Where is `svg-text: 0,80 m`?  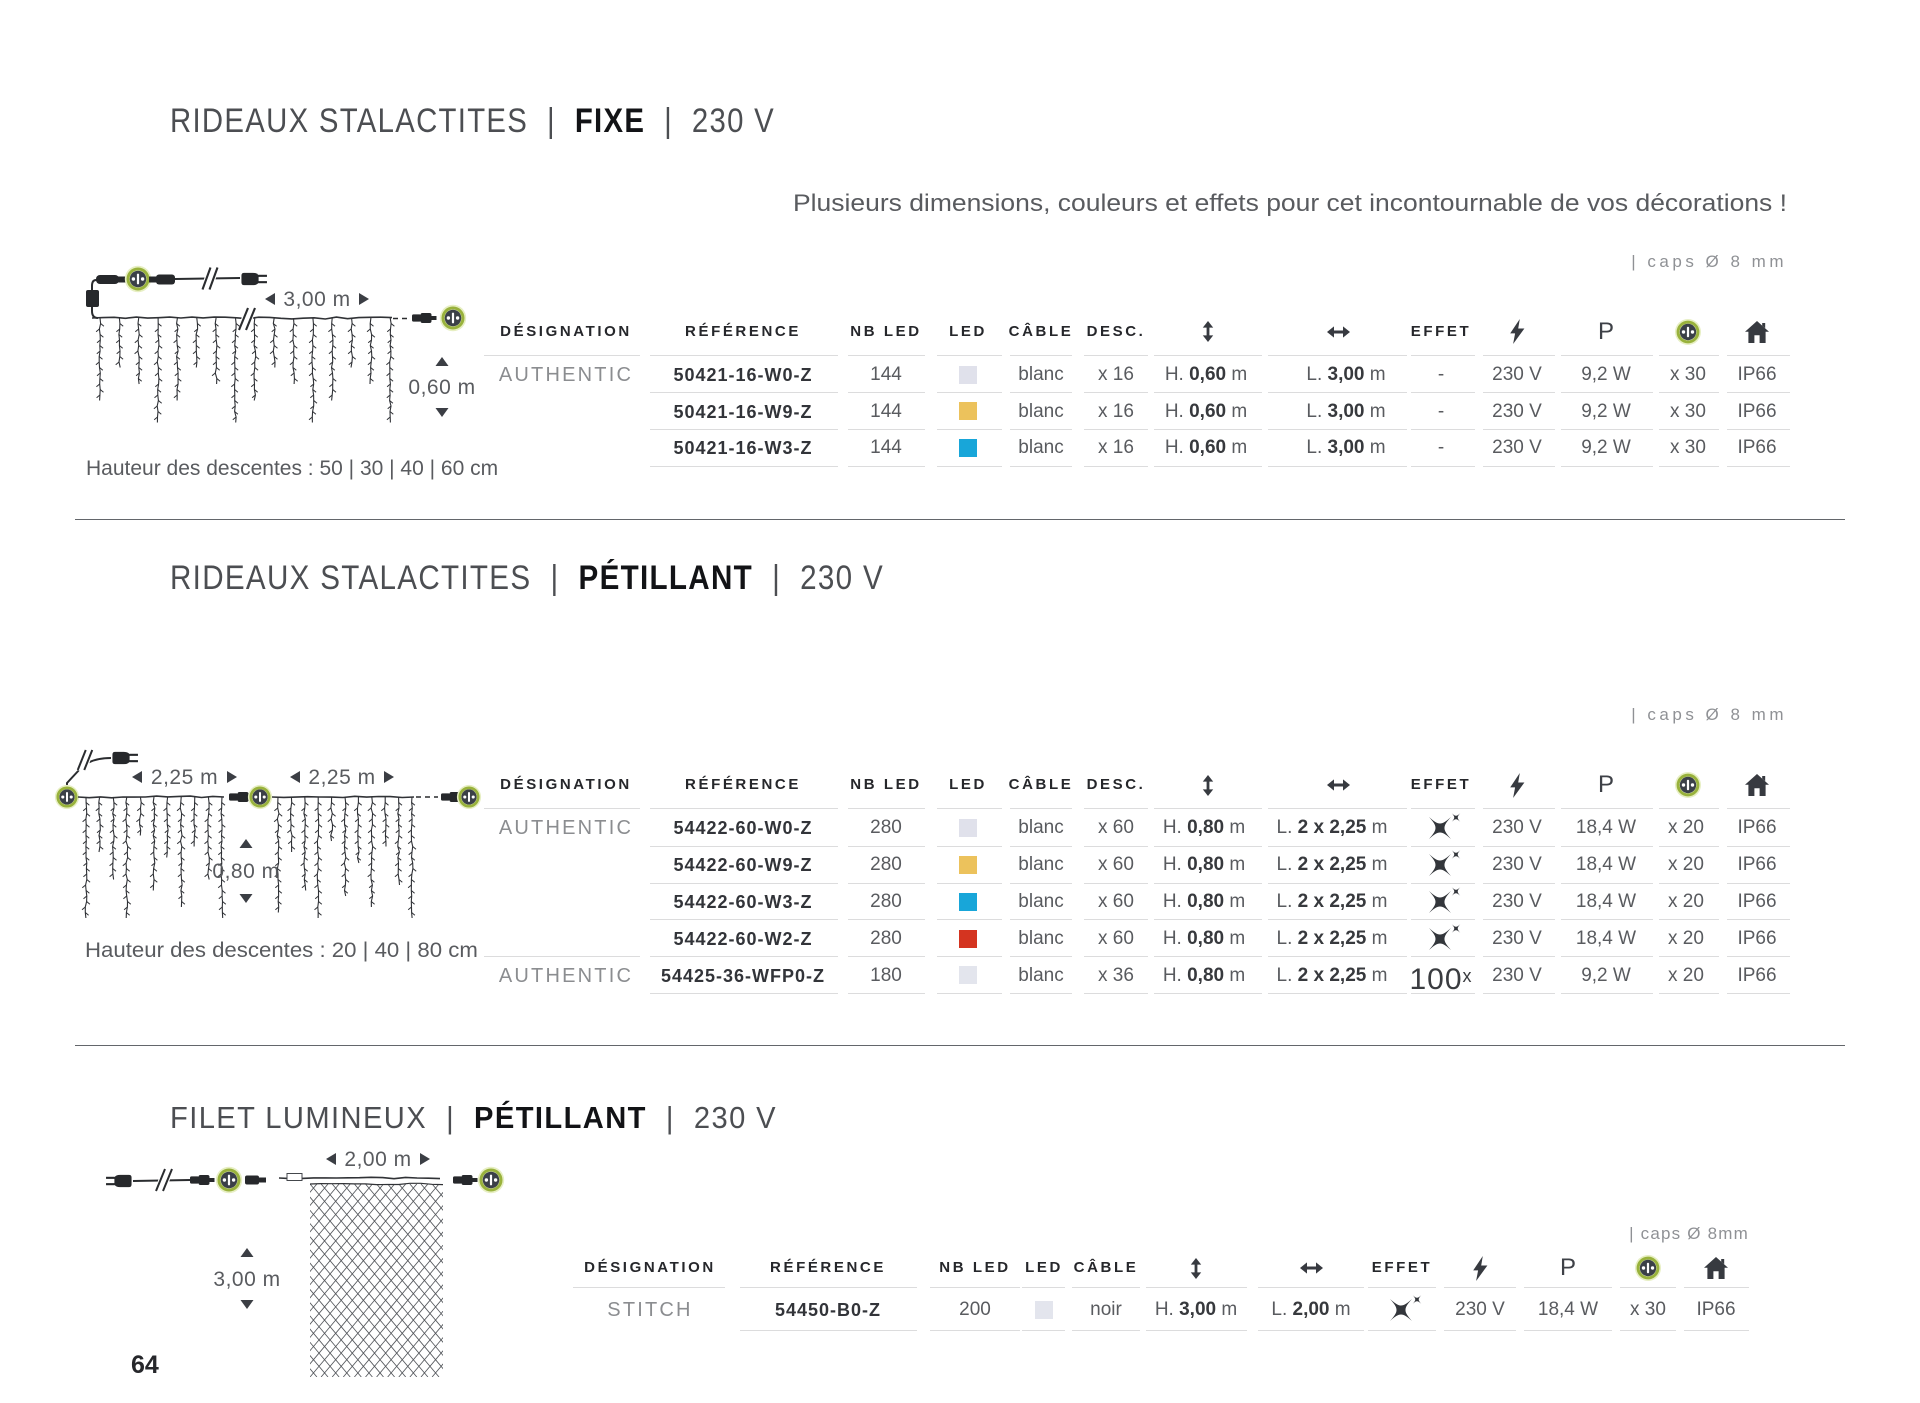
svg-text: 0,80 m is located at coordinates (245, 871).